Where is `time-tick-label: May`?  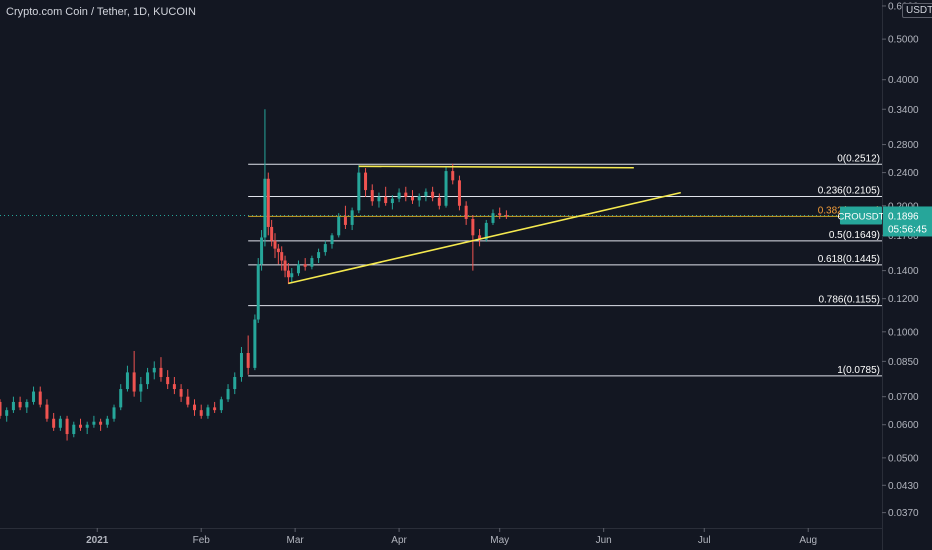 time-tick-label: May is located at coordinates (499, 540).